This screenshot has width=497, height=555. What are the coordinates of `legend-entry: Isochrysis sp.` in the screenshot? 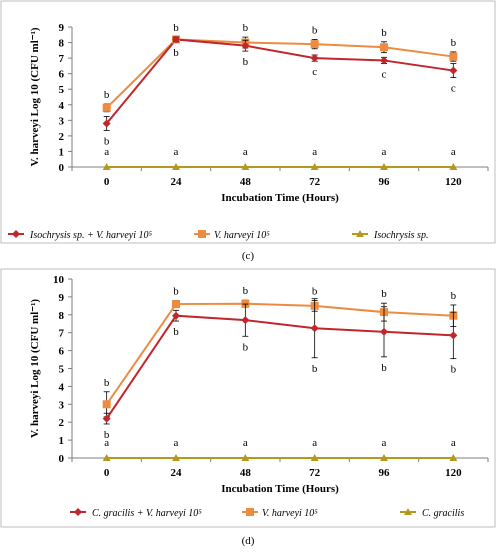 It's located at (400, 235).